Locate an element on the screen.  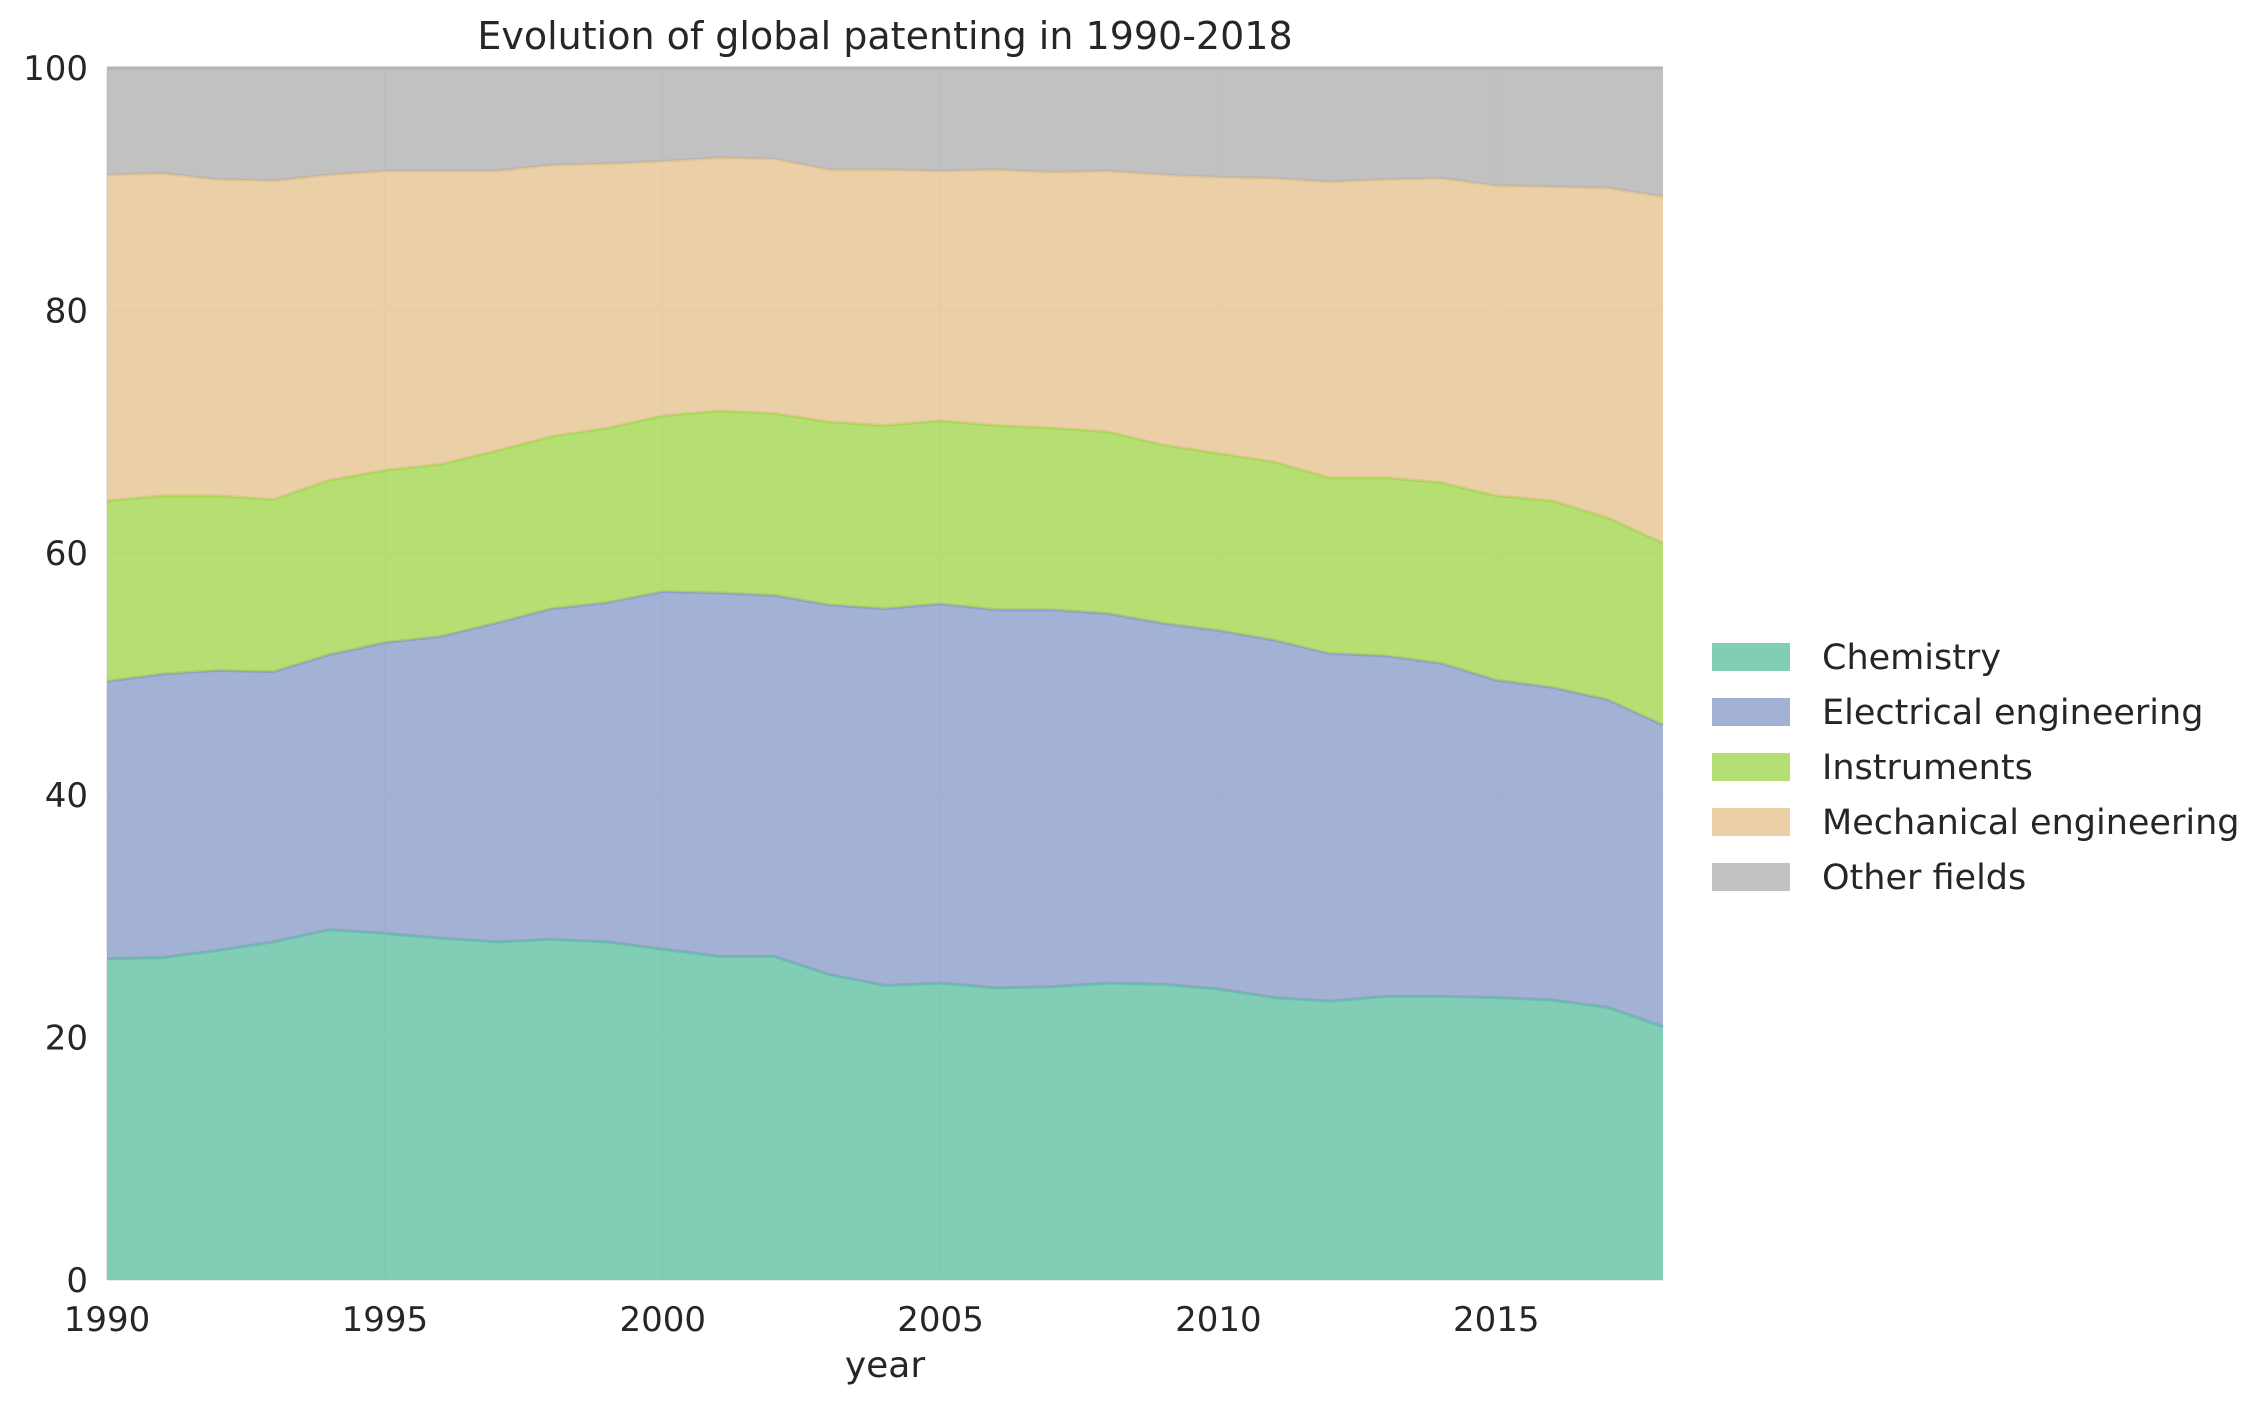
x-axis-ticks: 1990 1995 2000 2005 2010 2015 is located at coordinates (802, 1320).